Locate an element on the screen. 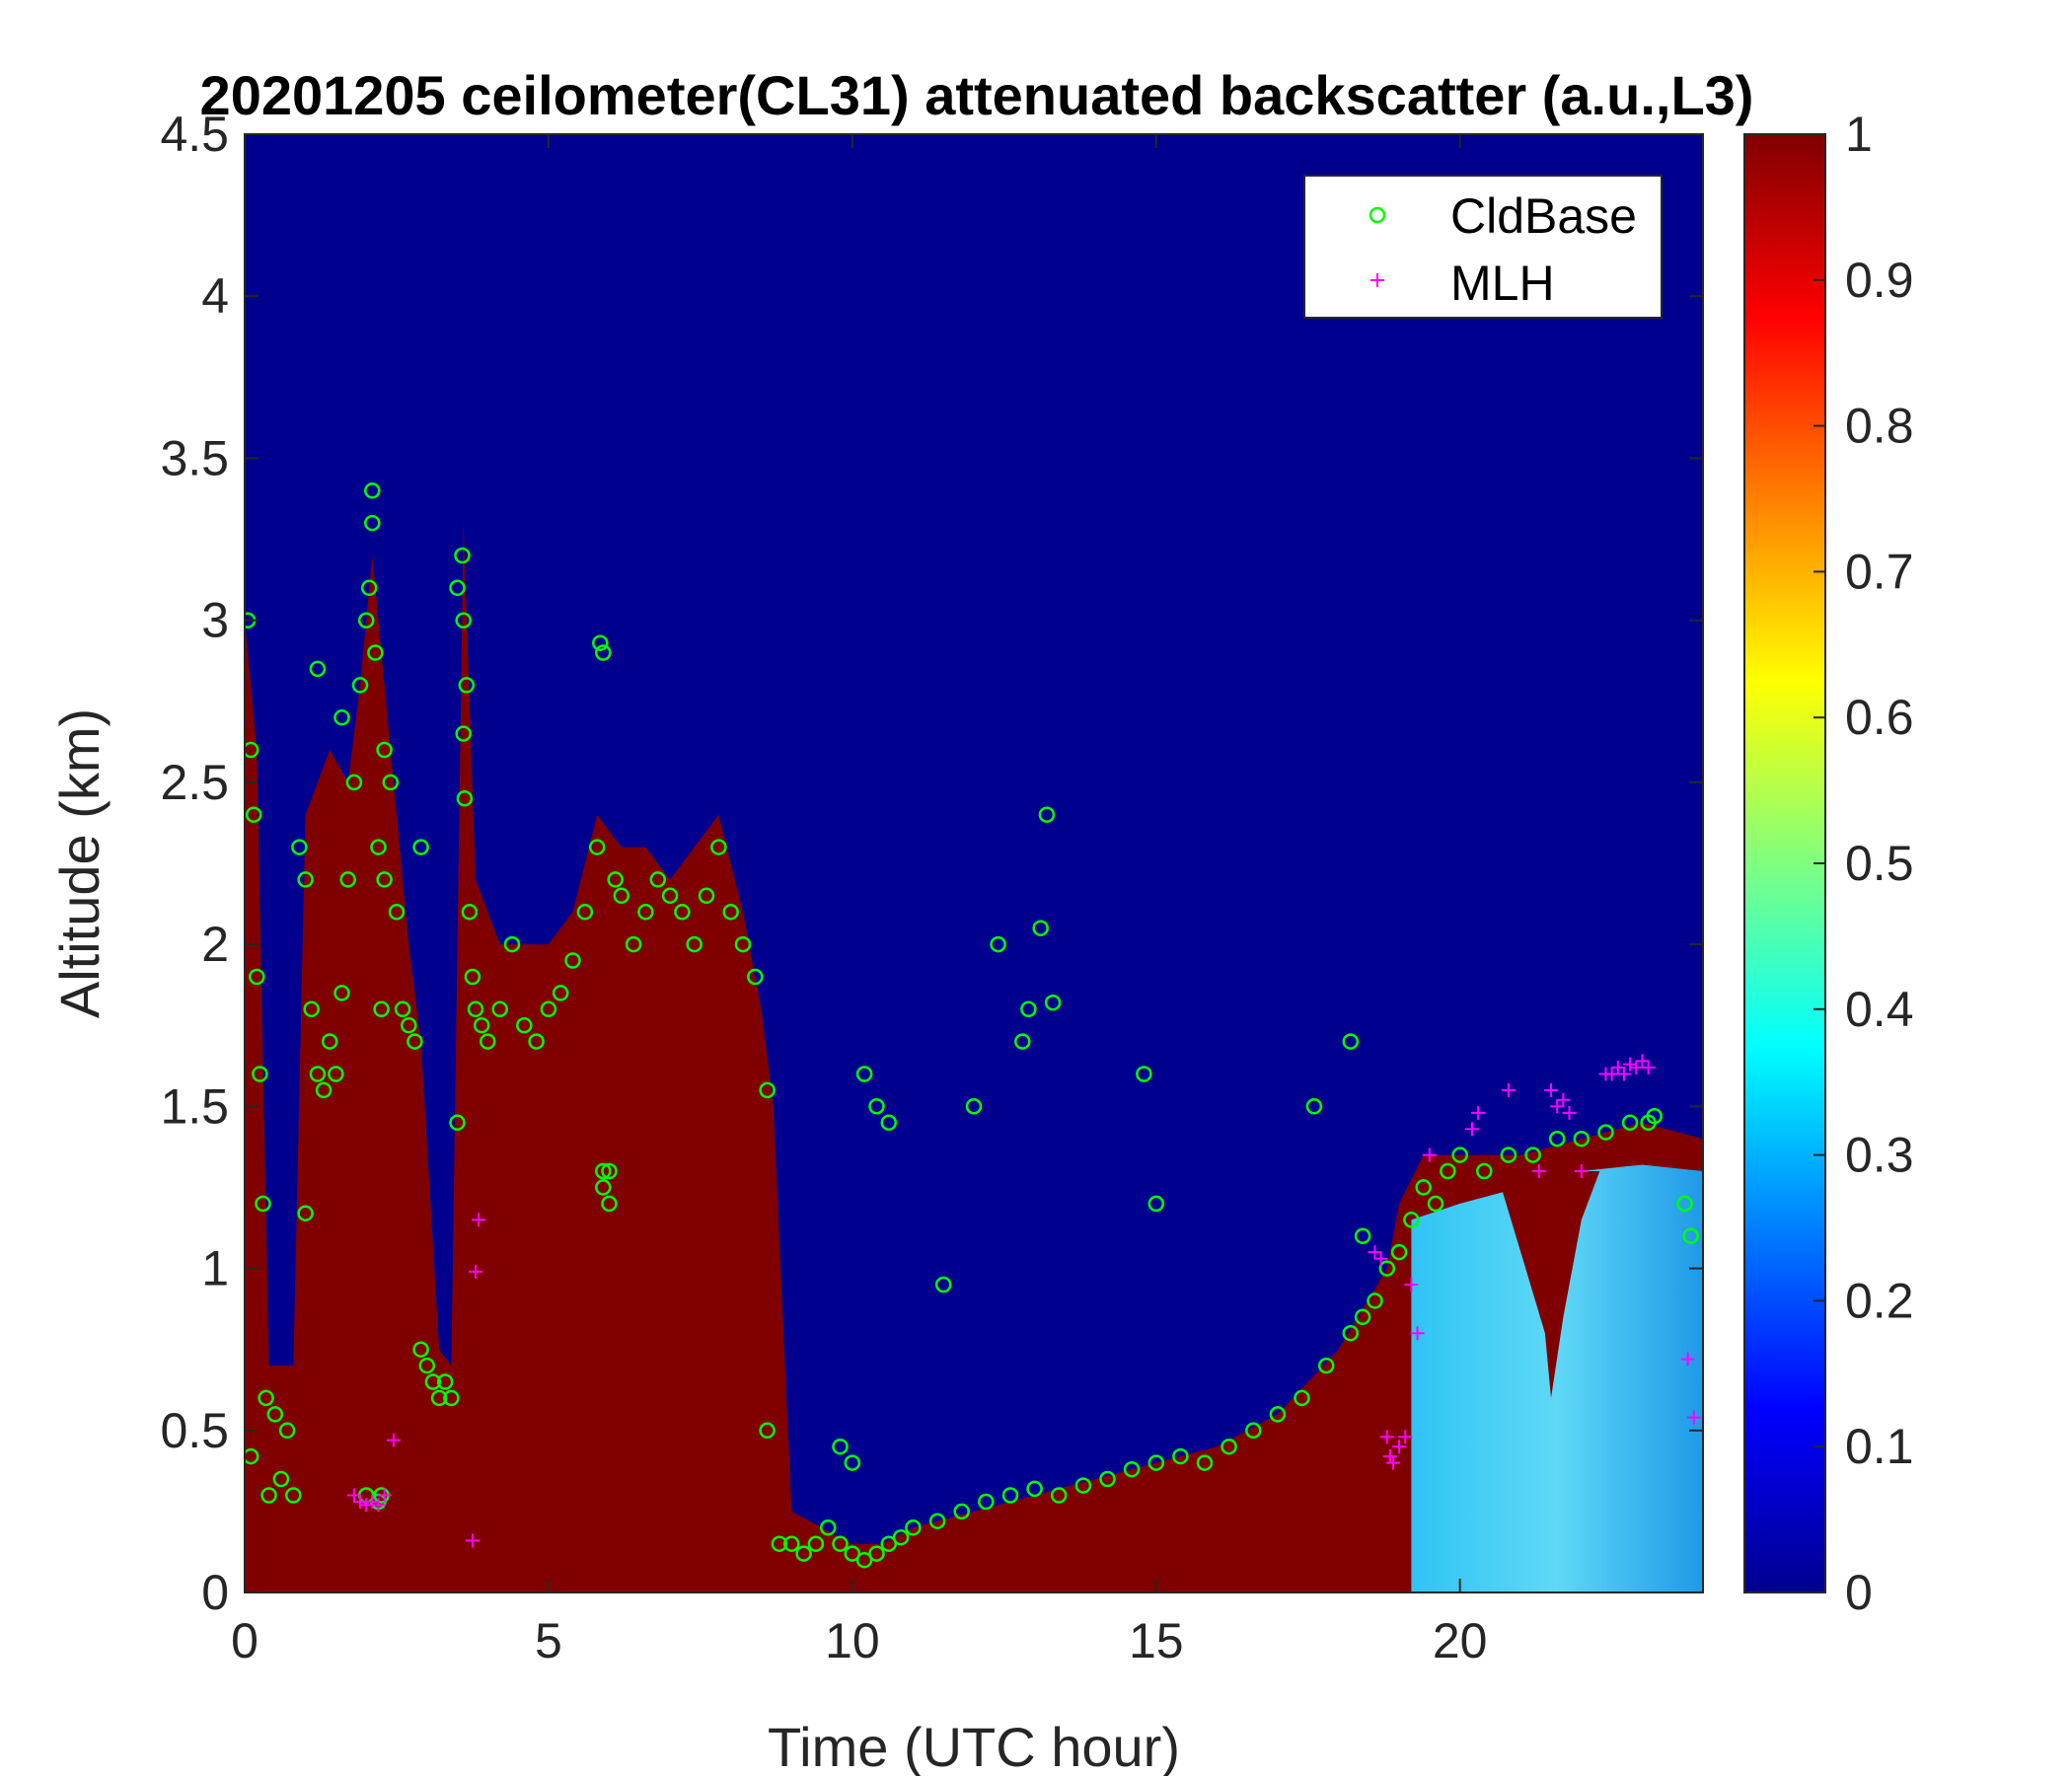 The width and height of the screenshot is (2072, 1776). colorbar-tick-label: 0.8 is located at coordinates (1880, 427).